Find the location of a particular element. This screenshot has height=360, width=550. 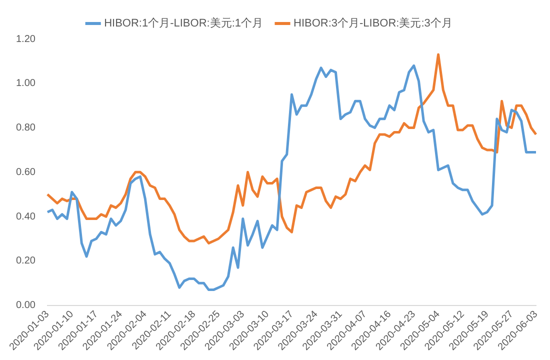

y-tick-label: 0.60 is located at coordinates (26, 172).